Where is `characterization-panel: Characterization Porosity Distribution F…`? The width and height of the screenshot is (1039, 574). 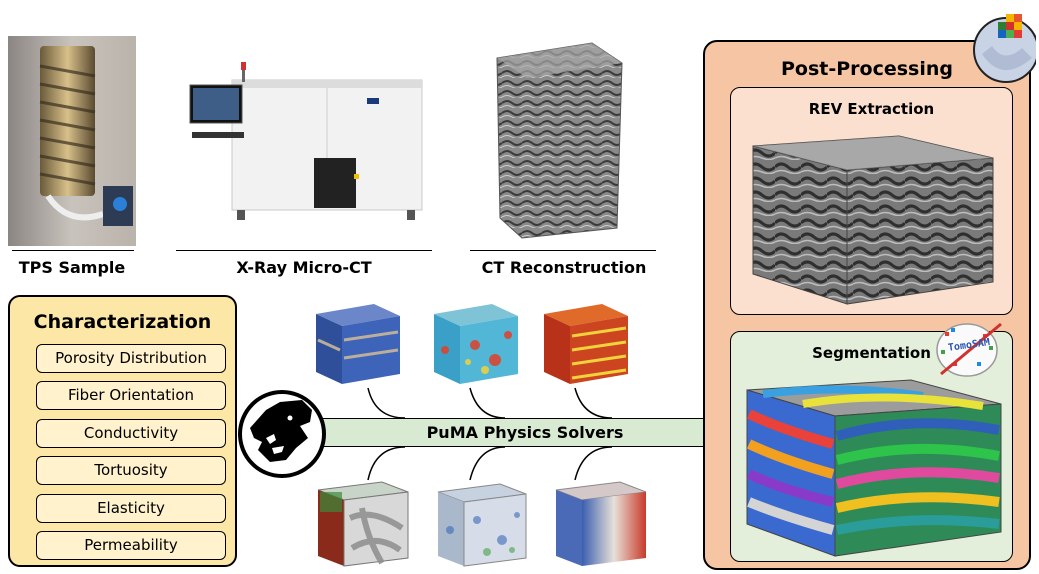
characterization-panel: Characterization Porosity Distribution F… is located at coordinates (122, 431).